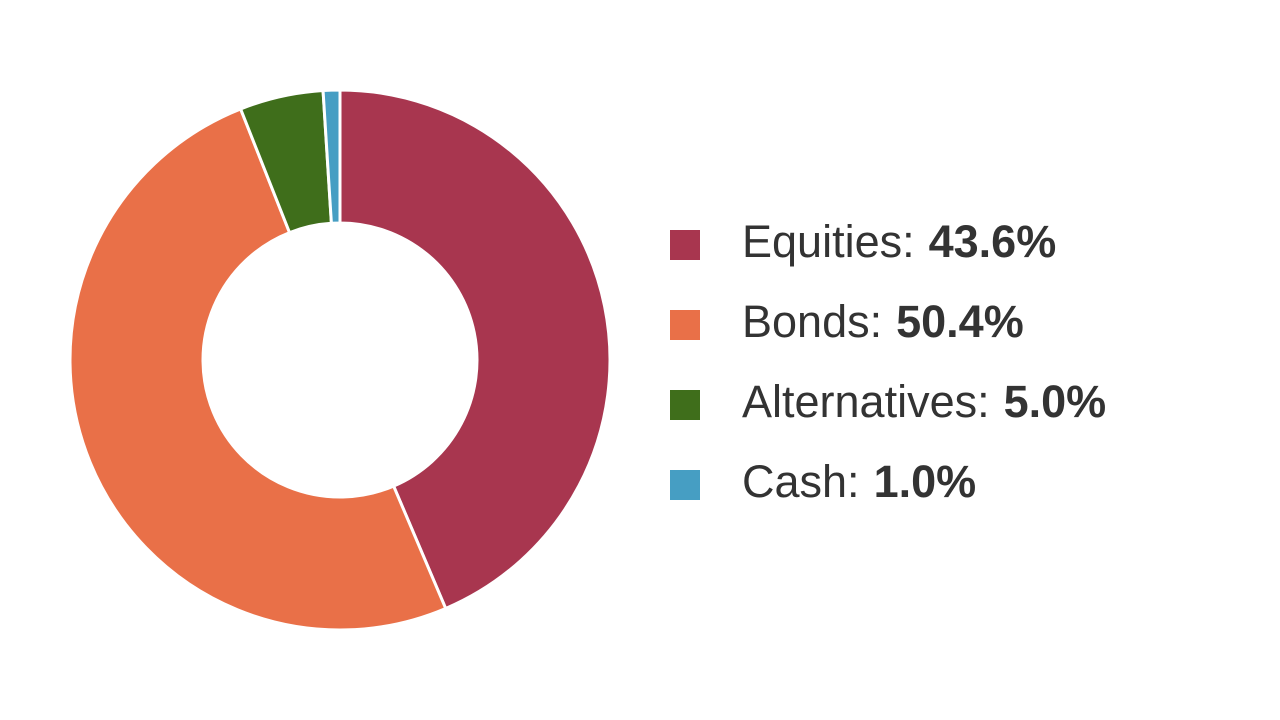  I want to click on legend-value: 1.0%, so click(925, 481).